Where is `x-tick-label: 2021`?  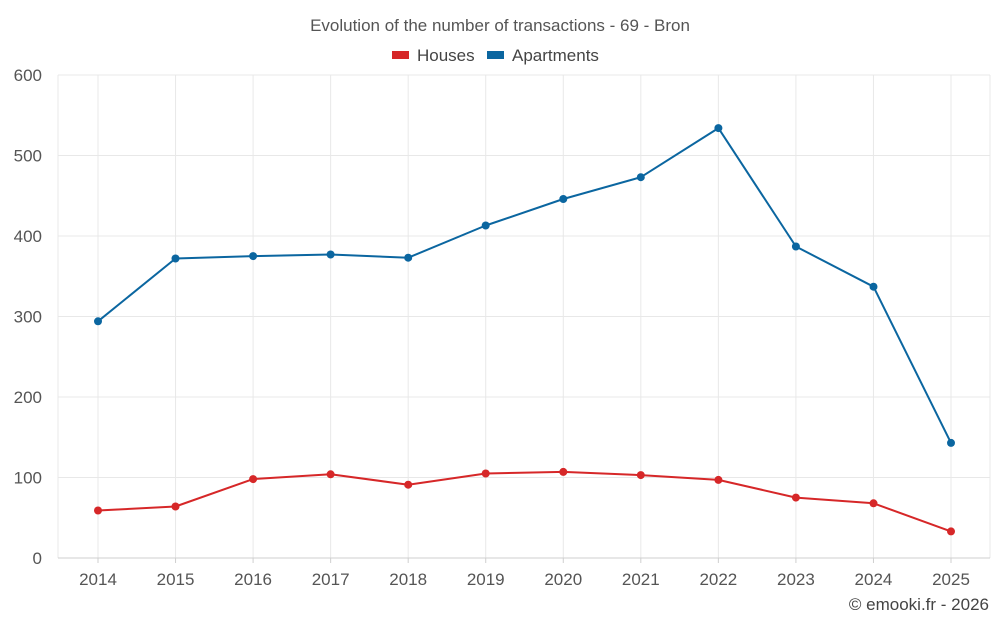 x-tick-label: 2021 is located at coordinates (641, 579).